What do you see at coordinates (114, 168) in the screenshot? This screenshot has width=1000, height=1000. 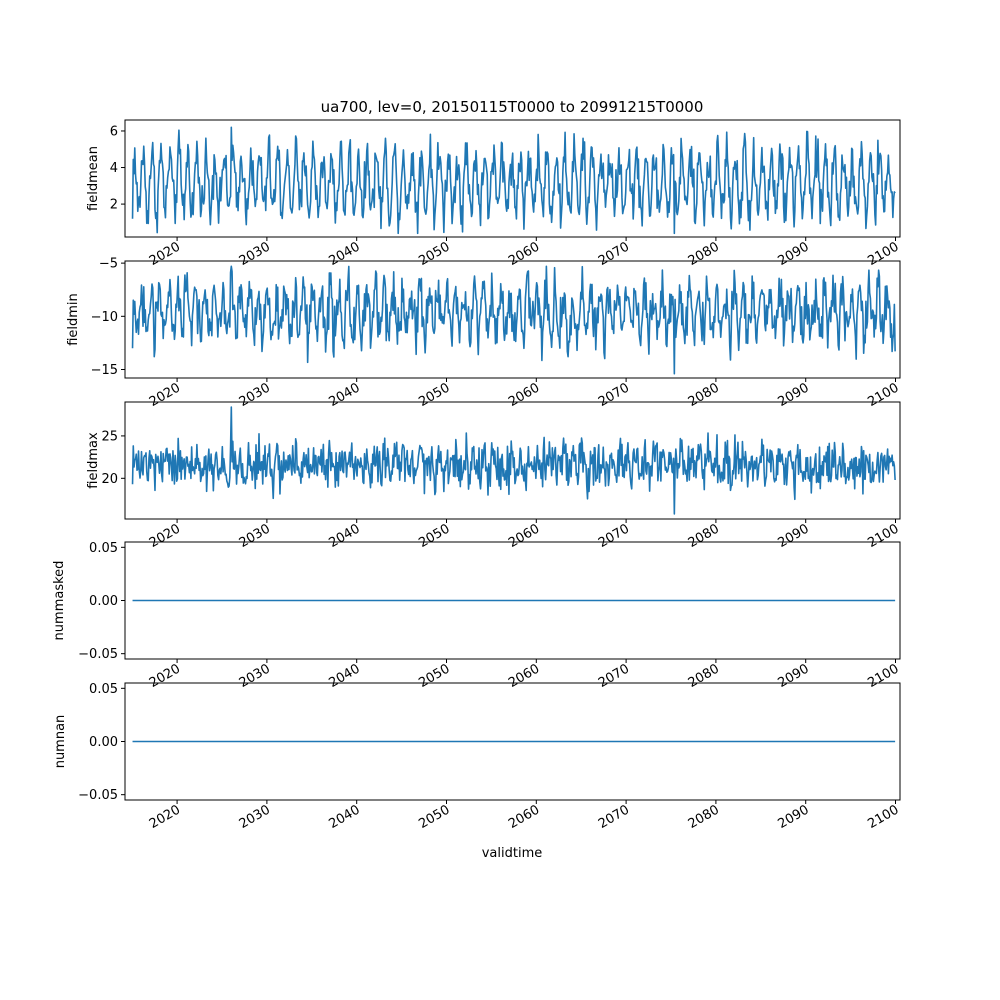 I see `y-tick-label: 4` at bounding box center [114, 168].